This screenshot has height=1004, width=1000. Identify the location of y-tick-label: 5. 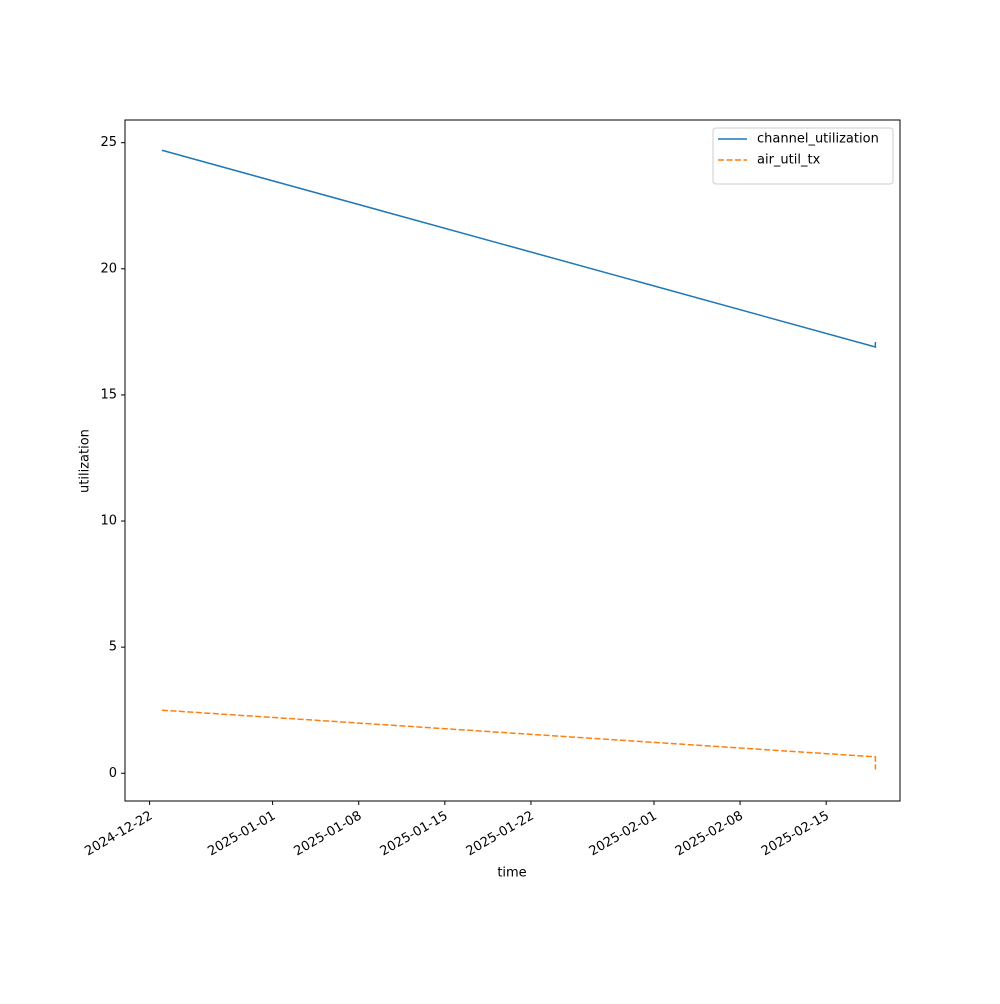
(113, 647).